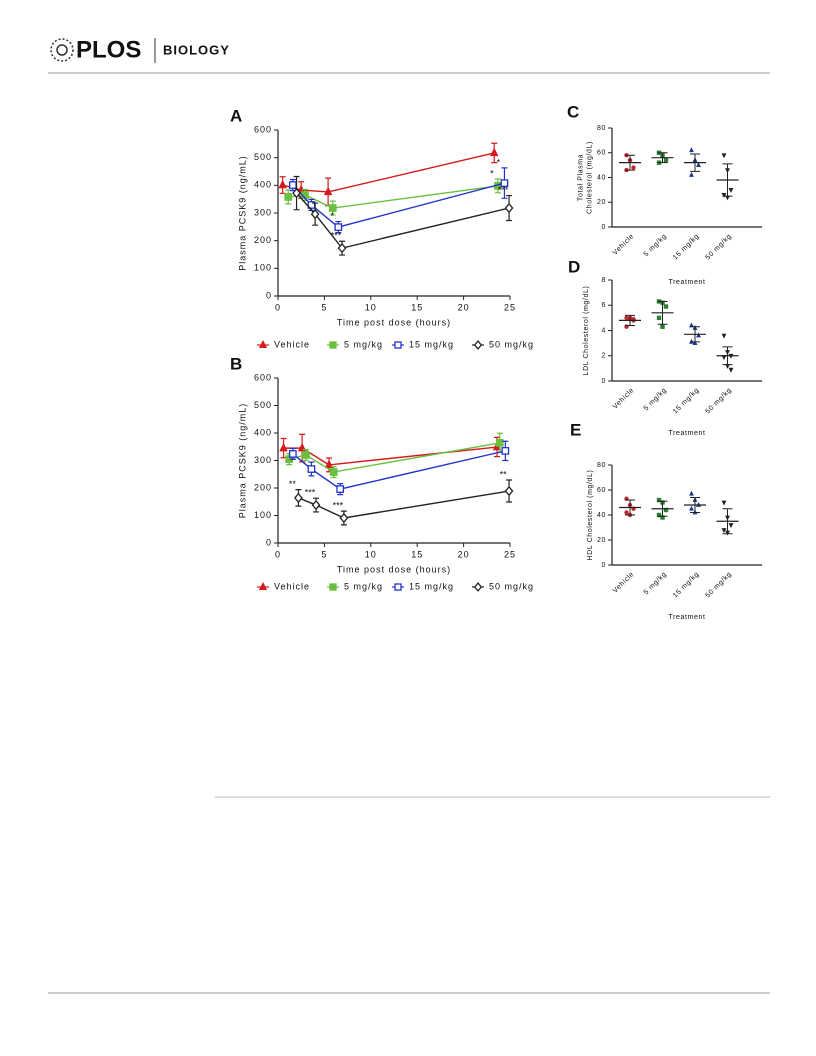  Describe the element at coordinates (575, 429) in the screenshot. I see `panel-label: E` at that location.